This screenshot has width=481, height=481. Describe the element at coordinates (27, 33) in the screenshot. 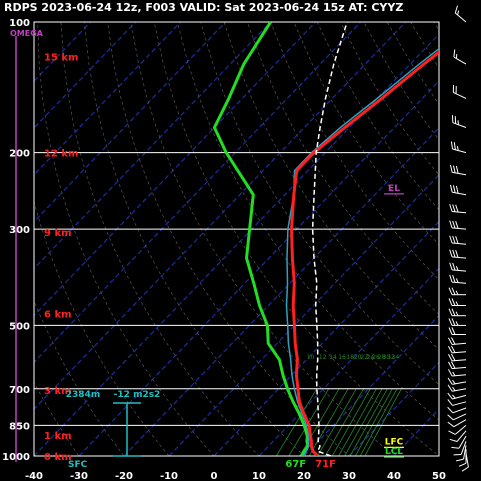

I see `omega-label: OMEGA` at that location.